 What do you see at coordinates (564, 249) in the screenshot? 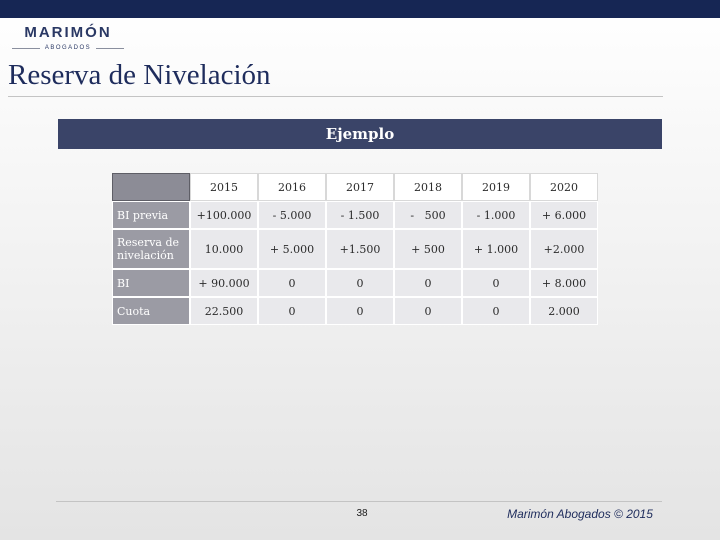
I see `table-cell: +2.000` at bounding box center [564, 249].